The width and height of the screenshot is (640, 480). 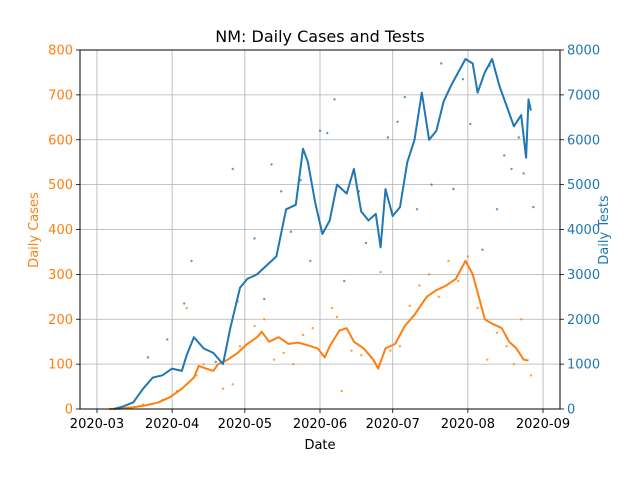 I want to click on y-left-tick-label: 300, so click(x=60, y=275).